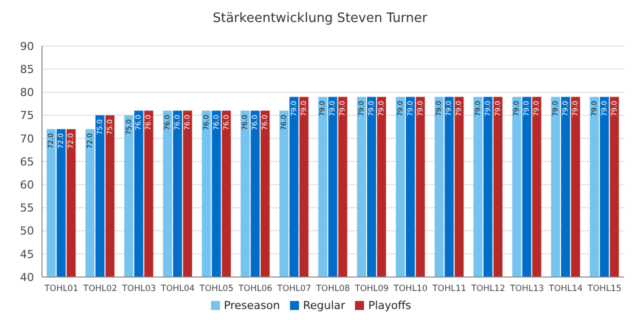  I want to click on chart-title: Stärkeentwicklung Steven Turner, so click(320, 19).